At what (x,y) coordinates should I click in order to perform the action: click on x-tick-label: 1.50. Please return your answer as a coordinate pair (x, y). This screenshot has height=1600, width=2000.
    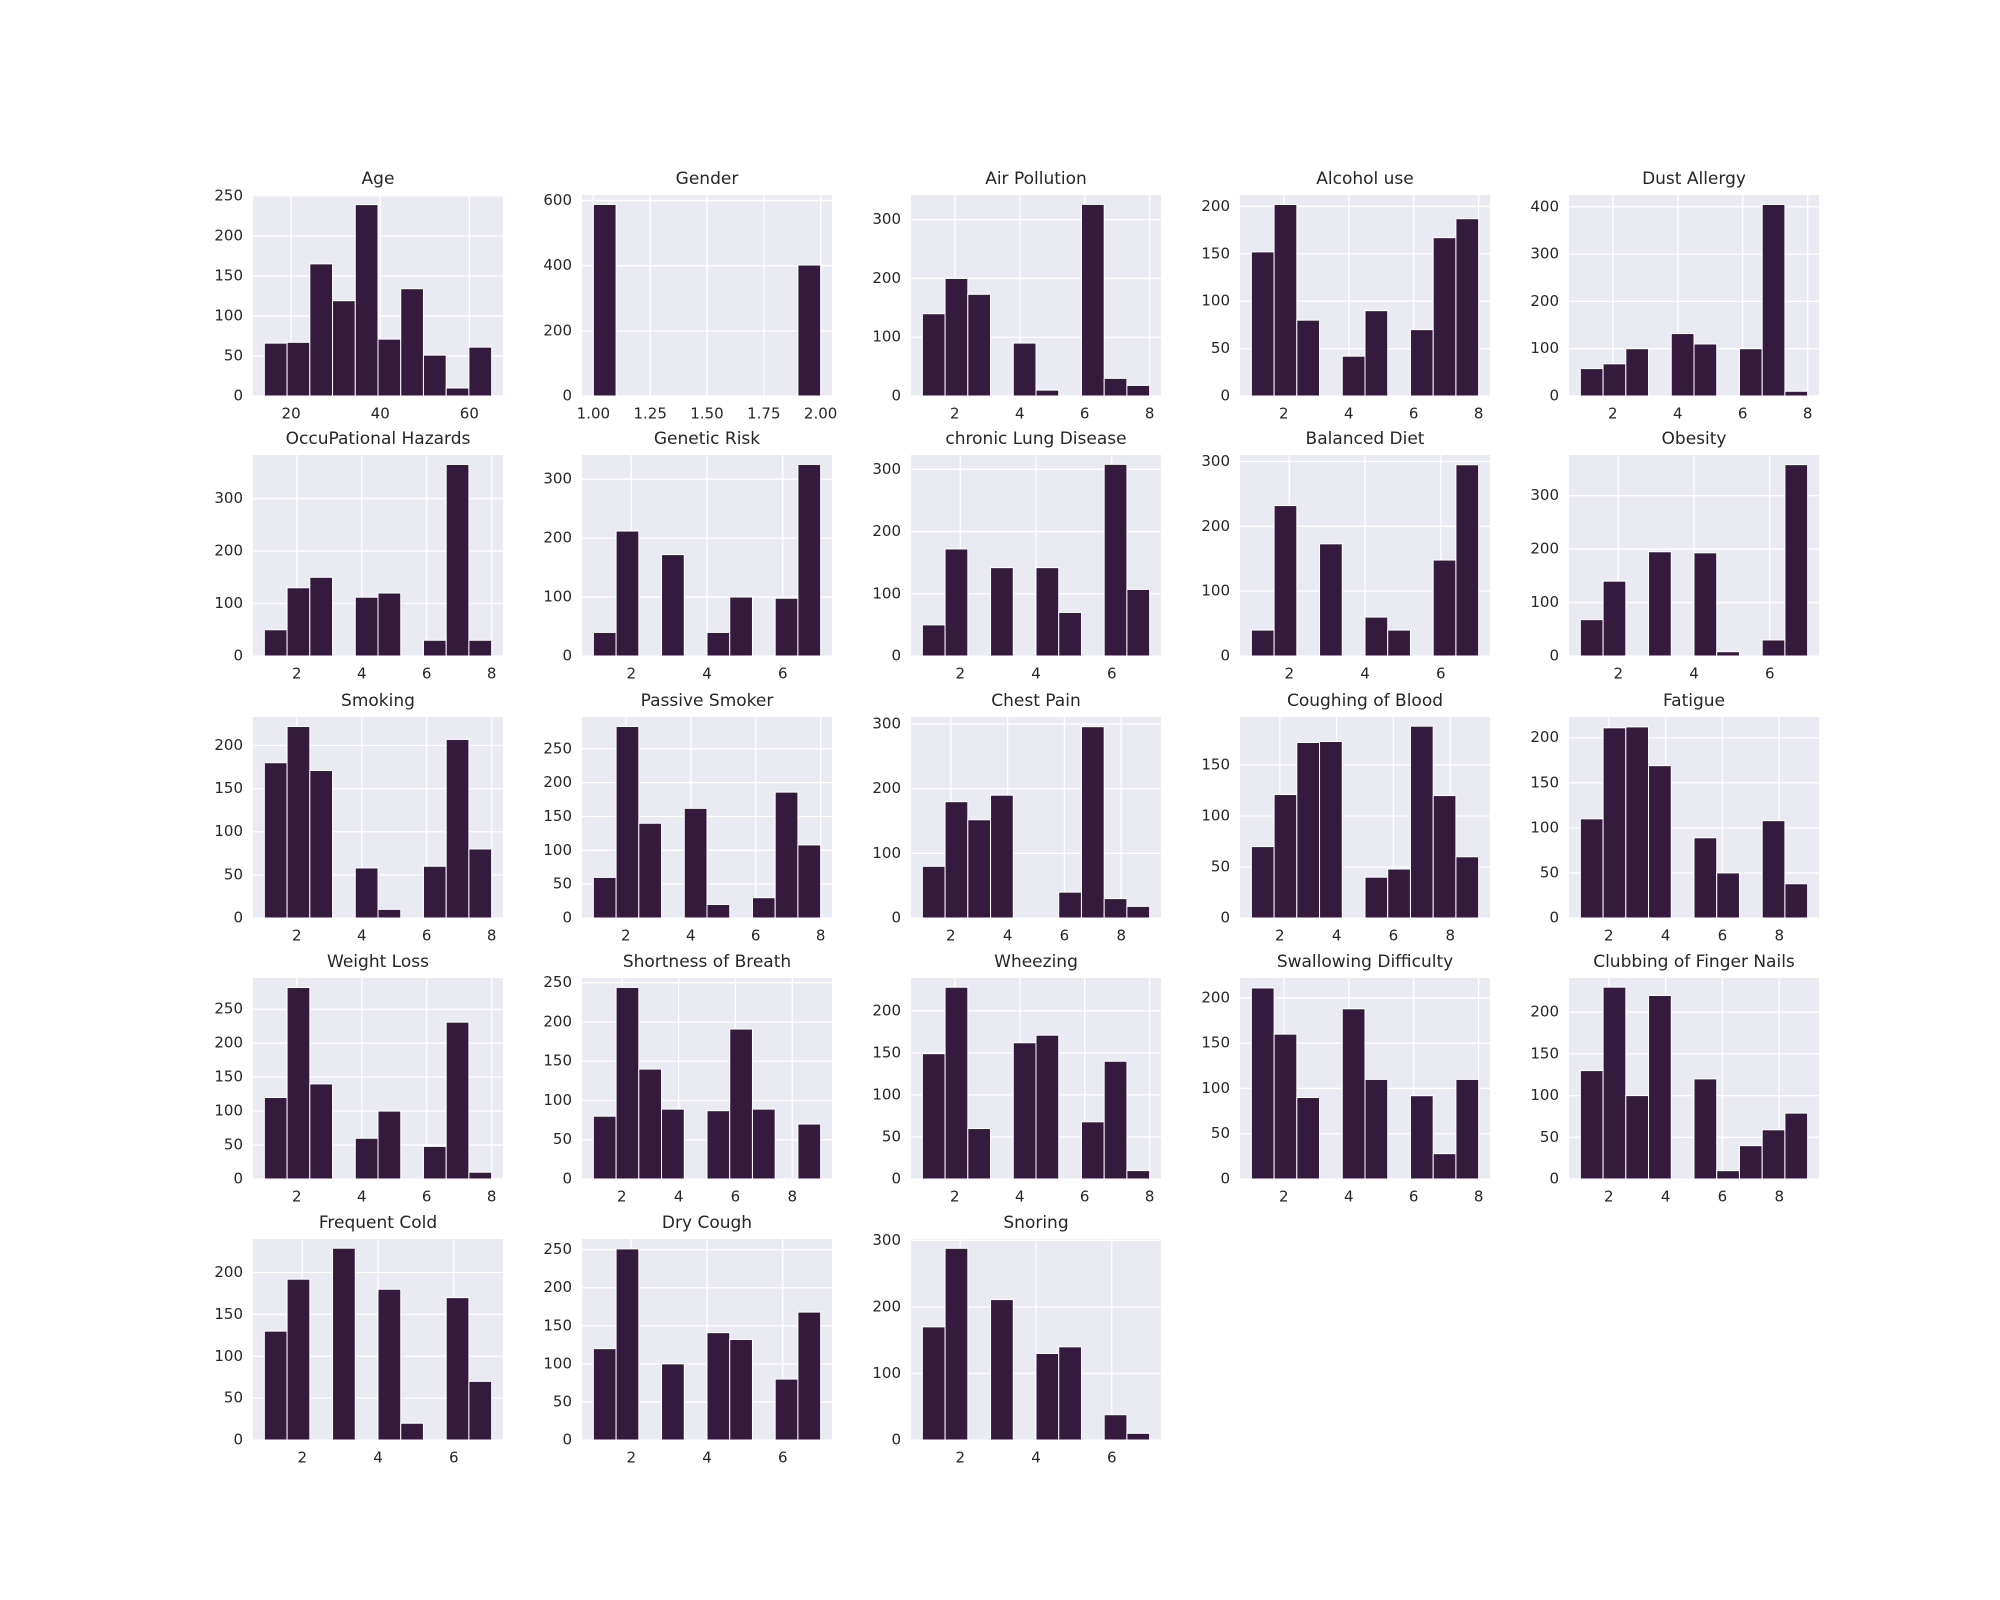
    Looking at the image, I should click on (706, 414).